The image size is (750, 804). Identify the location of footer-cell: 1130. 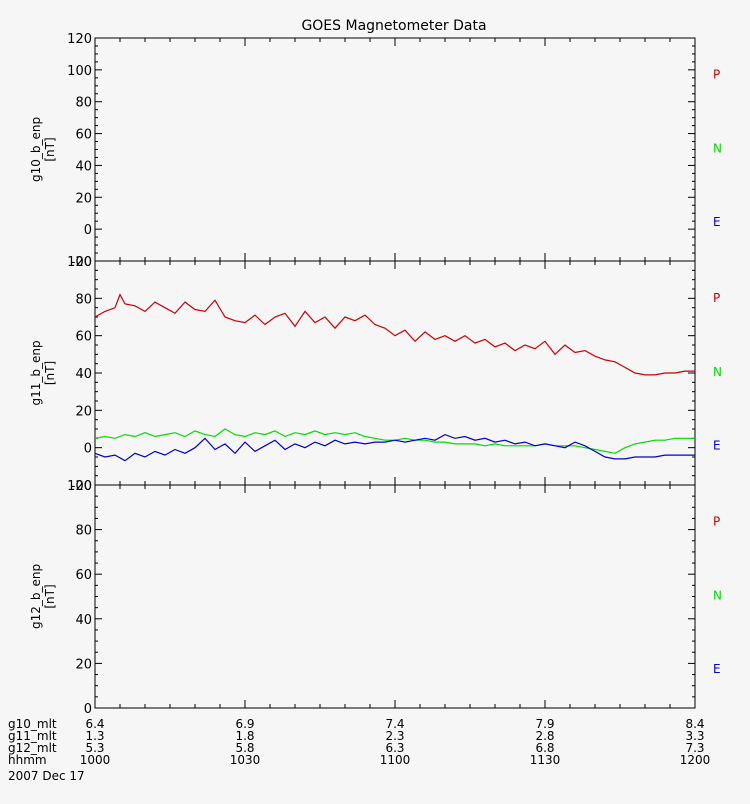
(545, 760).